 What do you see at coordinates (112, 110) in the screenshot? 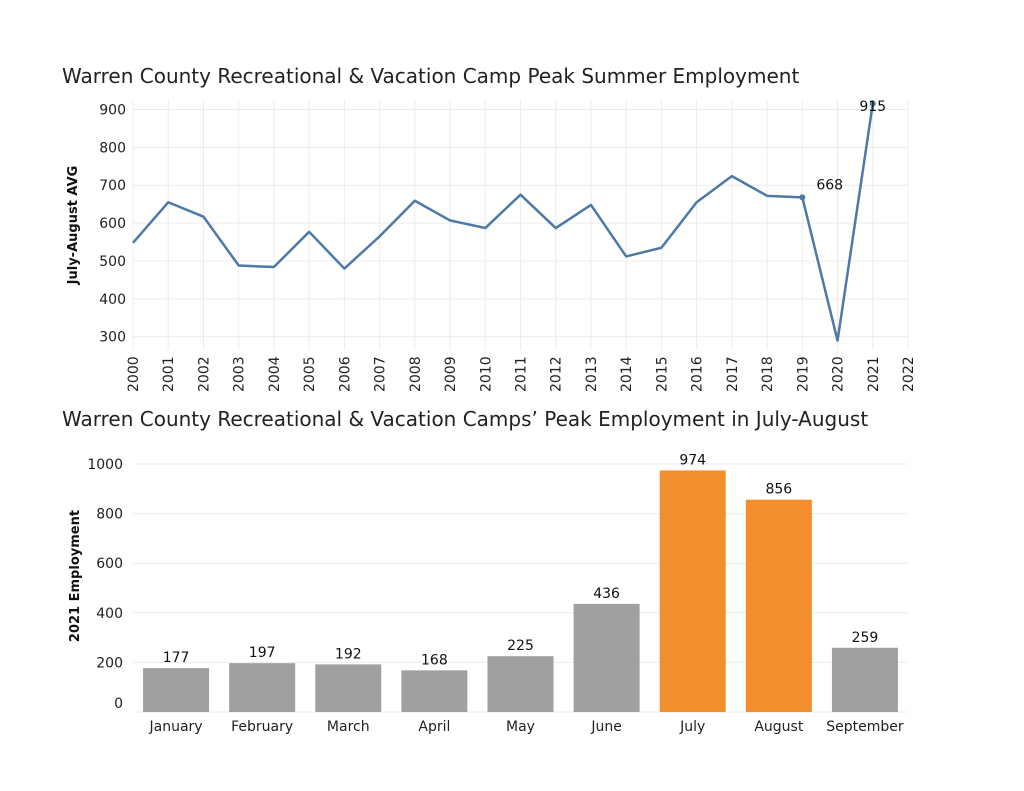
I see `y-tick-label: 900` at bounding box center [112, 110].